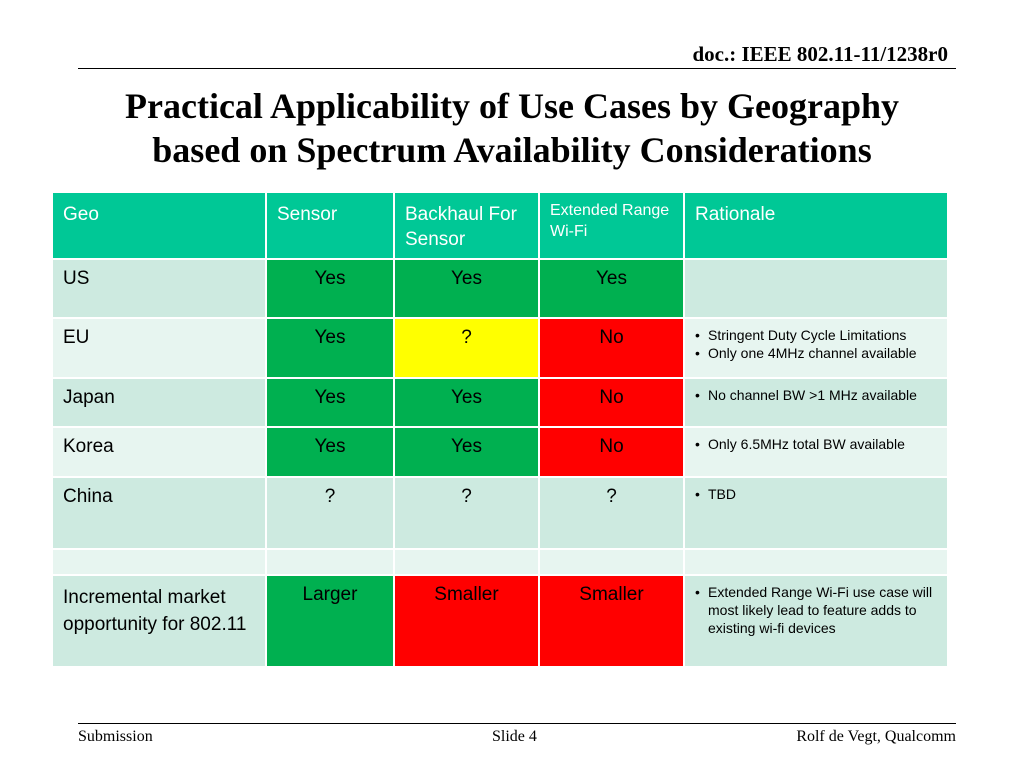  Describe the element at coordinates (159, 225) in the screenshot. I see `column-header-geo: Geo` at that location.